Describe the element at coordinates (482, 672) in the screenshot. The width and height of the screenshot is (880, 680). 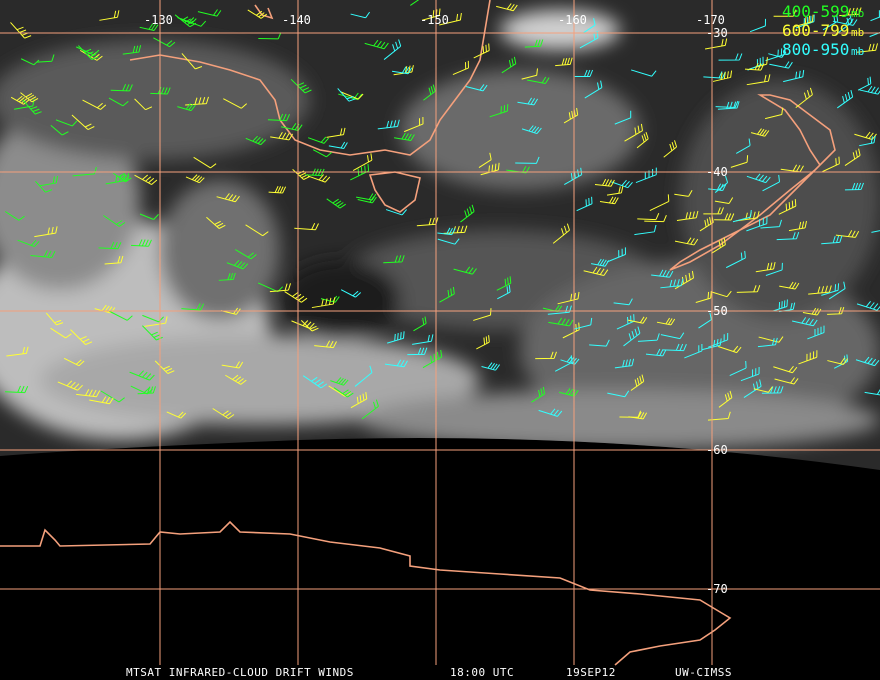
I see `time: 18:00 UTC` at that location.